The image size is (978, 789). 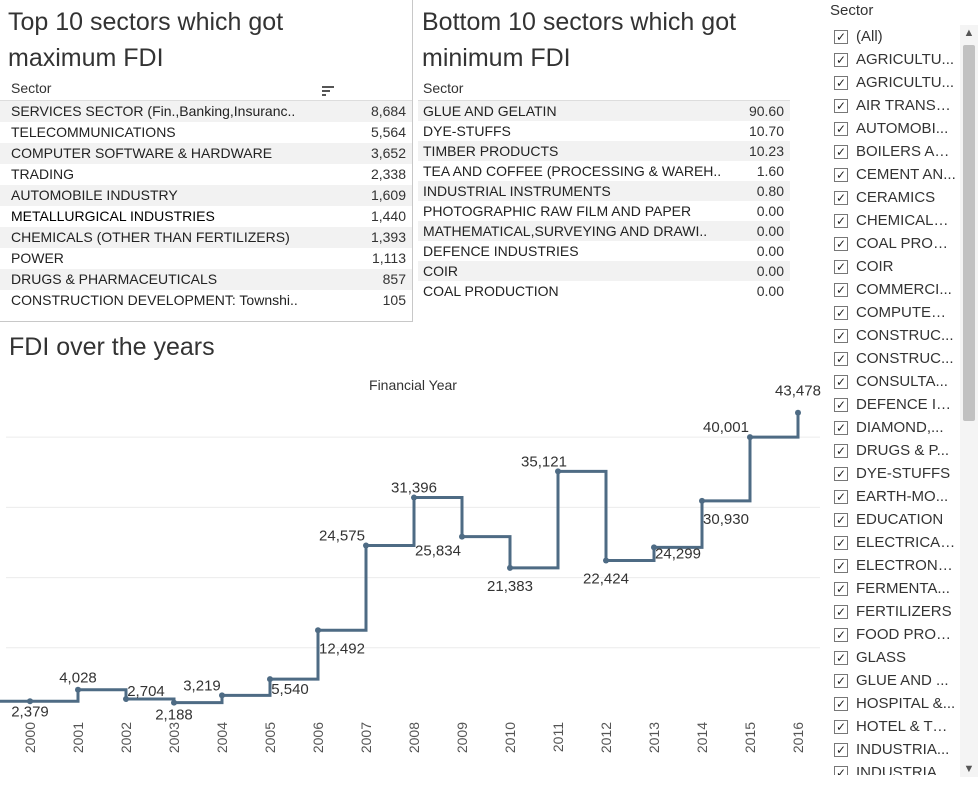 I want to click on table-row: POWER 1,113, so click(x=206, y=258).